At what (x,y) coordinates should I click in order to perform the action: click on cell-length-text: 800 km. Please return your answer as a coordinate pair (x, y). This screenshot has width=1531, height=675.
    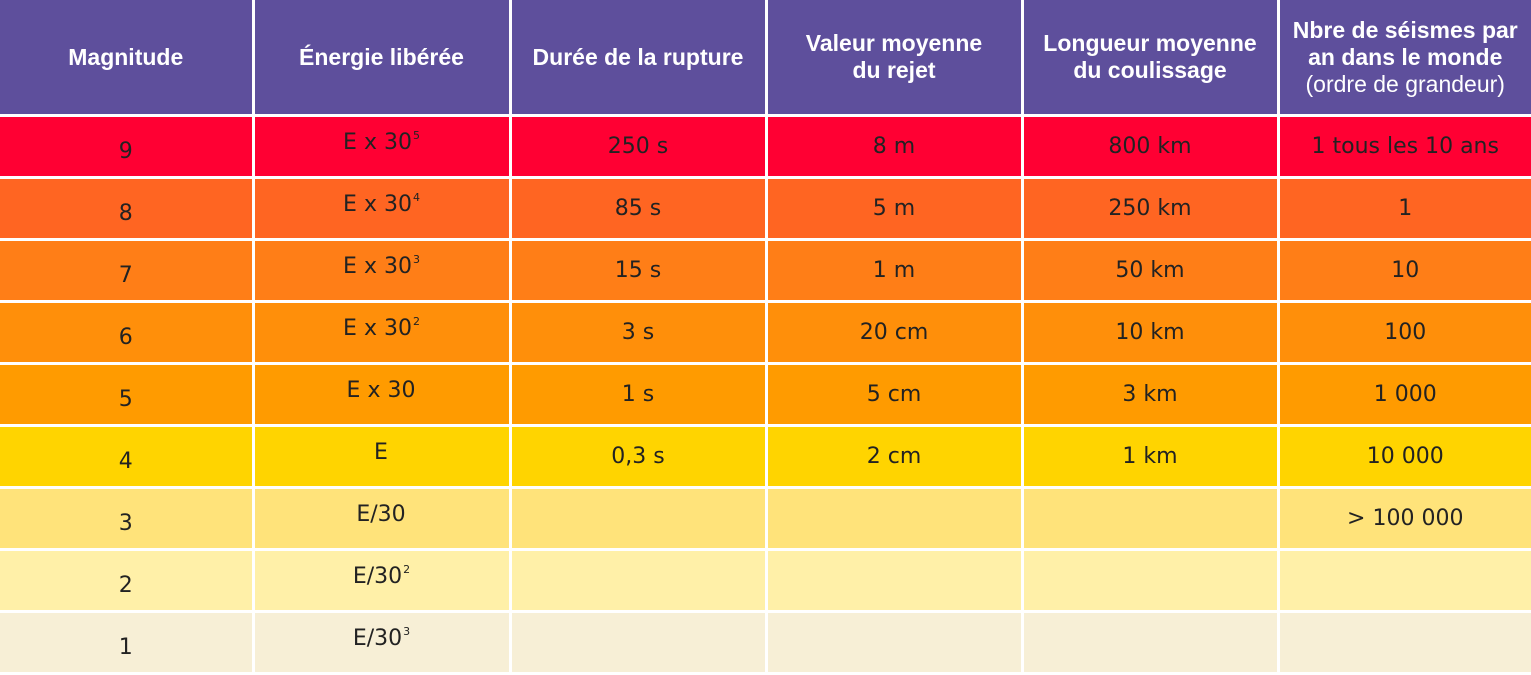
    Looking at the image, I should click on (1150, 146).